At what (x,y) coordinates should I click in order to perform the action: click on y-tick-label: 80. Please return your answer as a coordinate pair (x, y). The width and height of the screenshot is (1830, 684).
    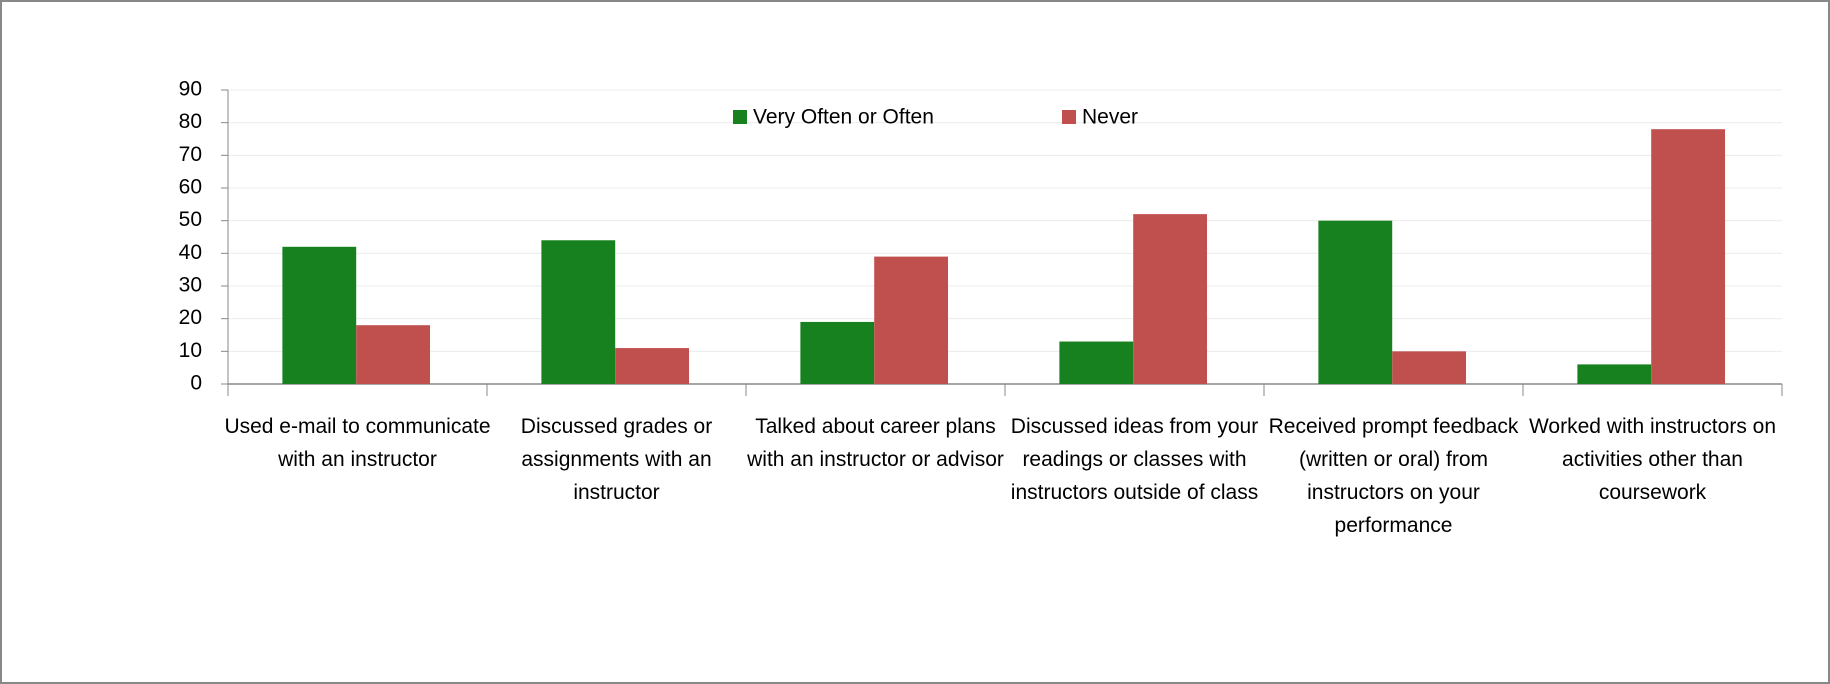
    Looking at the image, I should click on (190, 121).